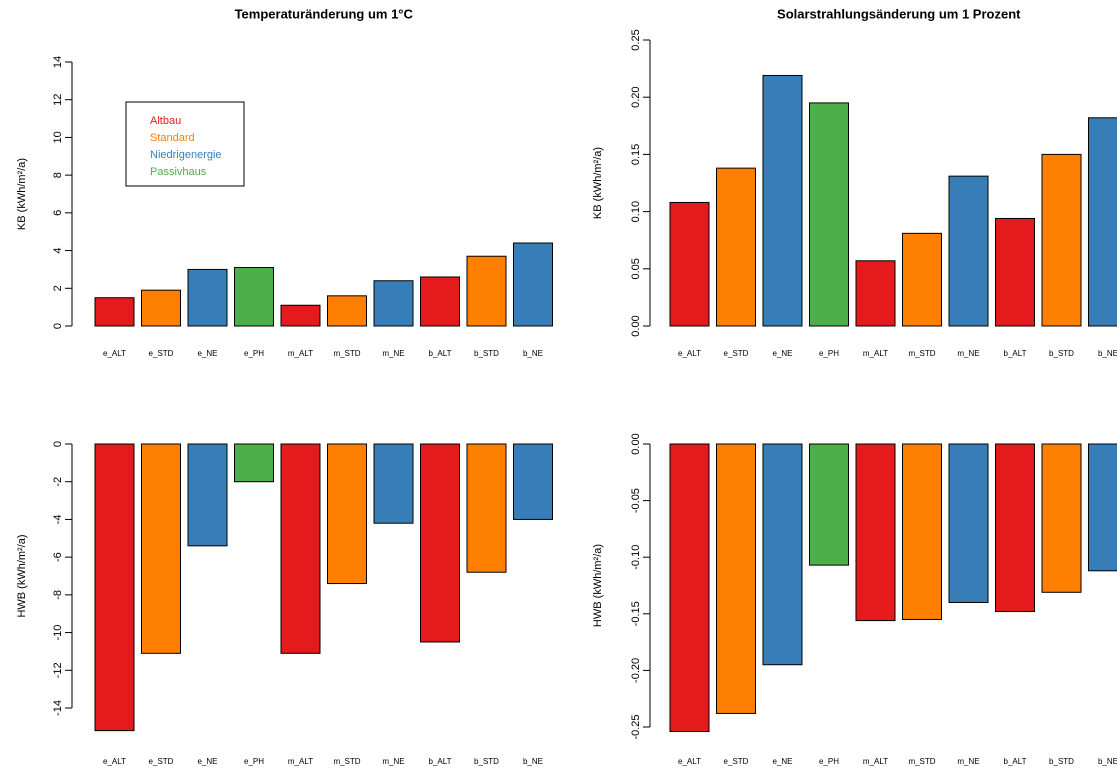 This screenshot has width=1117, height=768. Describe the element at coordinates (636, 670) in the screenshot. I see `y-tick-label: -0.20` at that location.